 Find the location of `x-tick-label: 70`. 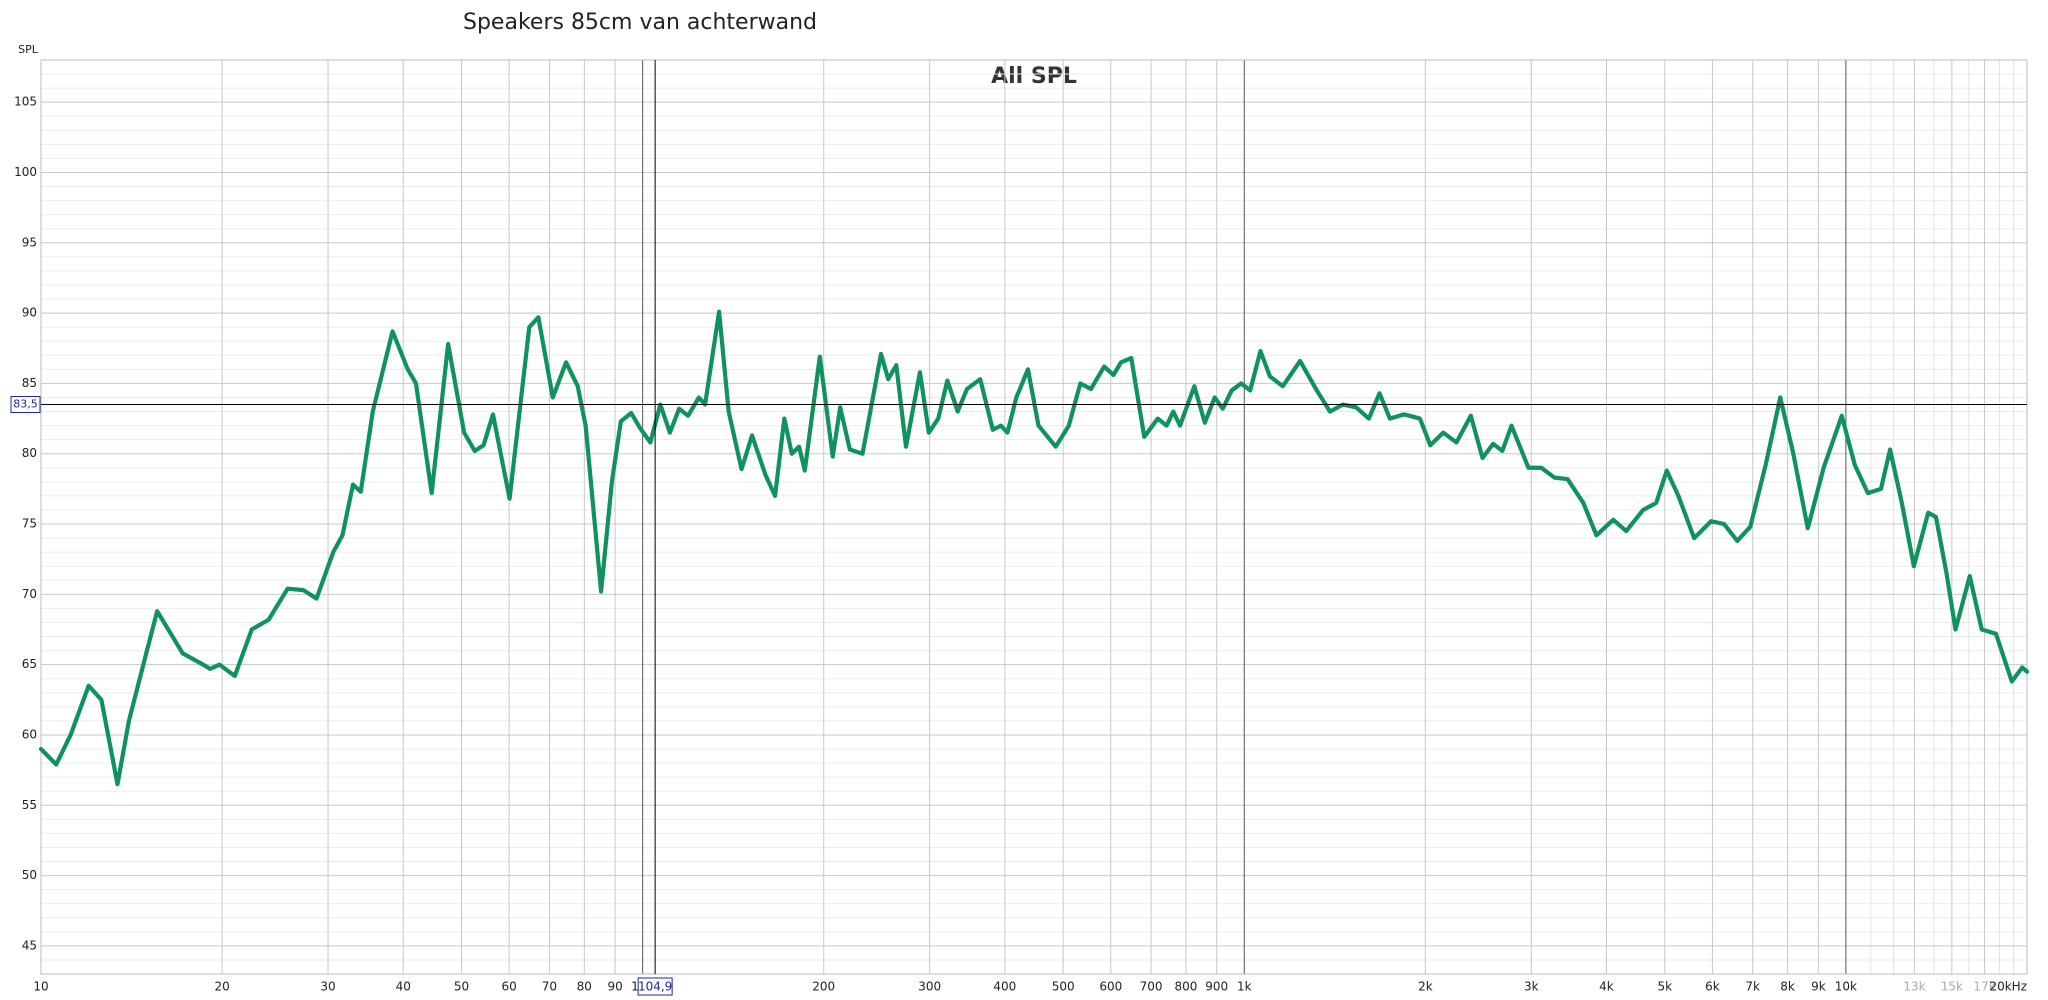

x-tick-label: 70 is located at coordinates (549, 987).